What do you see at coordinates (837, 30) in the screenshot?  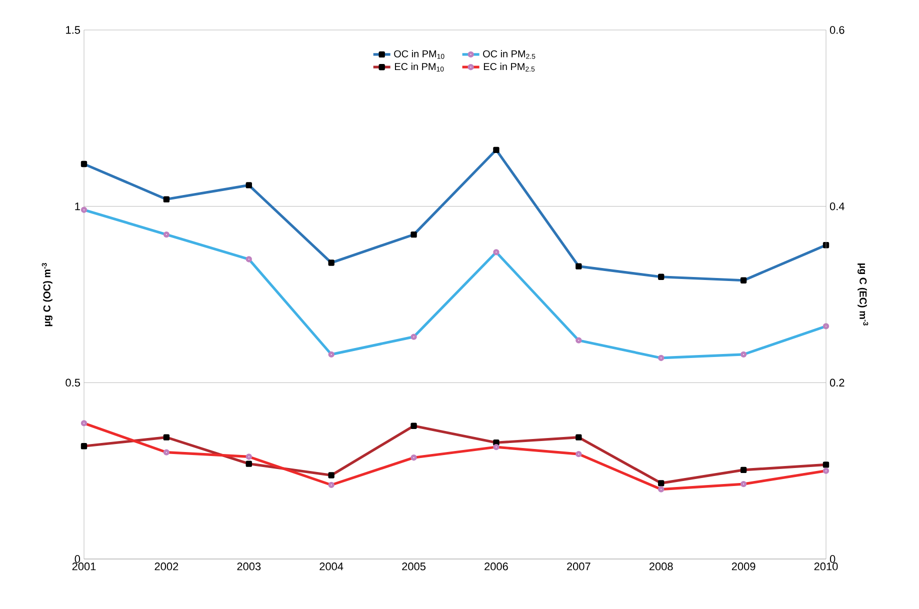 I see `y2-tick-label: 0.6` at bounding box center [837, 30].